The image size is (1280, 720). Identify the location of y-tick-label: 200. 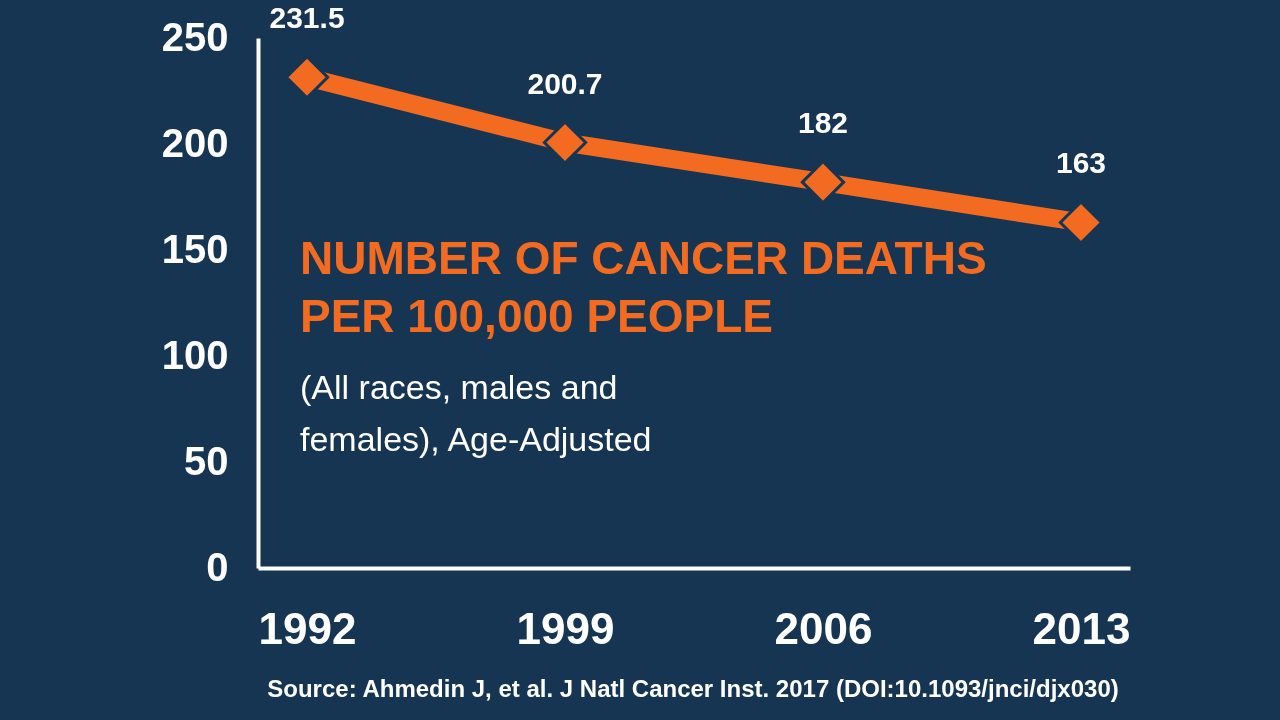
(195, 142).